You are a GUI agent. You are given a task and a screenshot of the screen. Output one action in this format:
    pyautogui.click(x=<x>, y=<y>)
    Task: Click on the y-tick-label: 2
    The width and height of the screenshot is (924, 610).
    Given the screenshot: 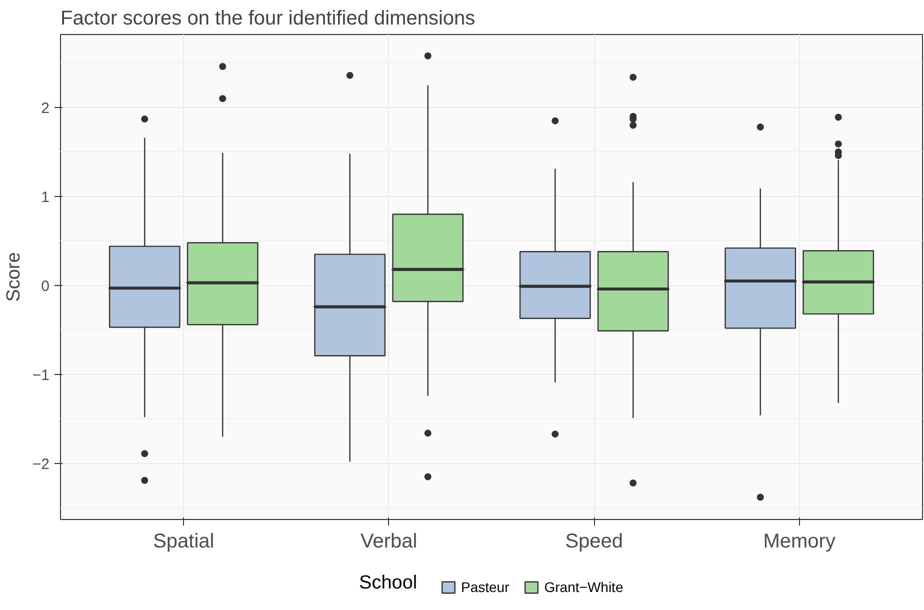 What is the action you would take?
    pyautogui.click(x=45, y=108)
    